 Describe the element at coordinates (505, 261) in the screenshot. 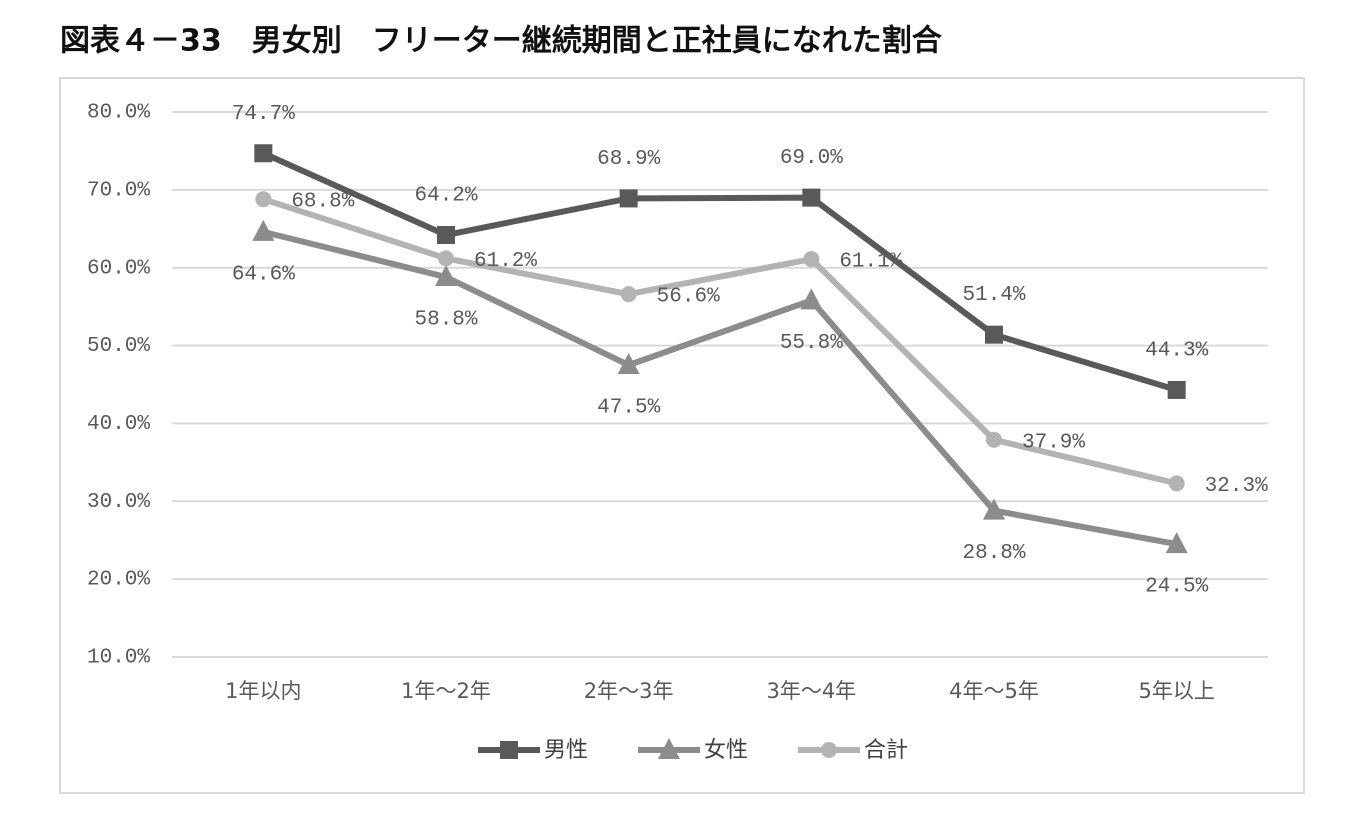

I see `data-label: 61.2%` at that location.